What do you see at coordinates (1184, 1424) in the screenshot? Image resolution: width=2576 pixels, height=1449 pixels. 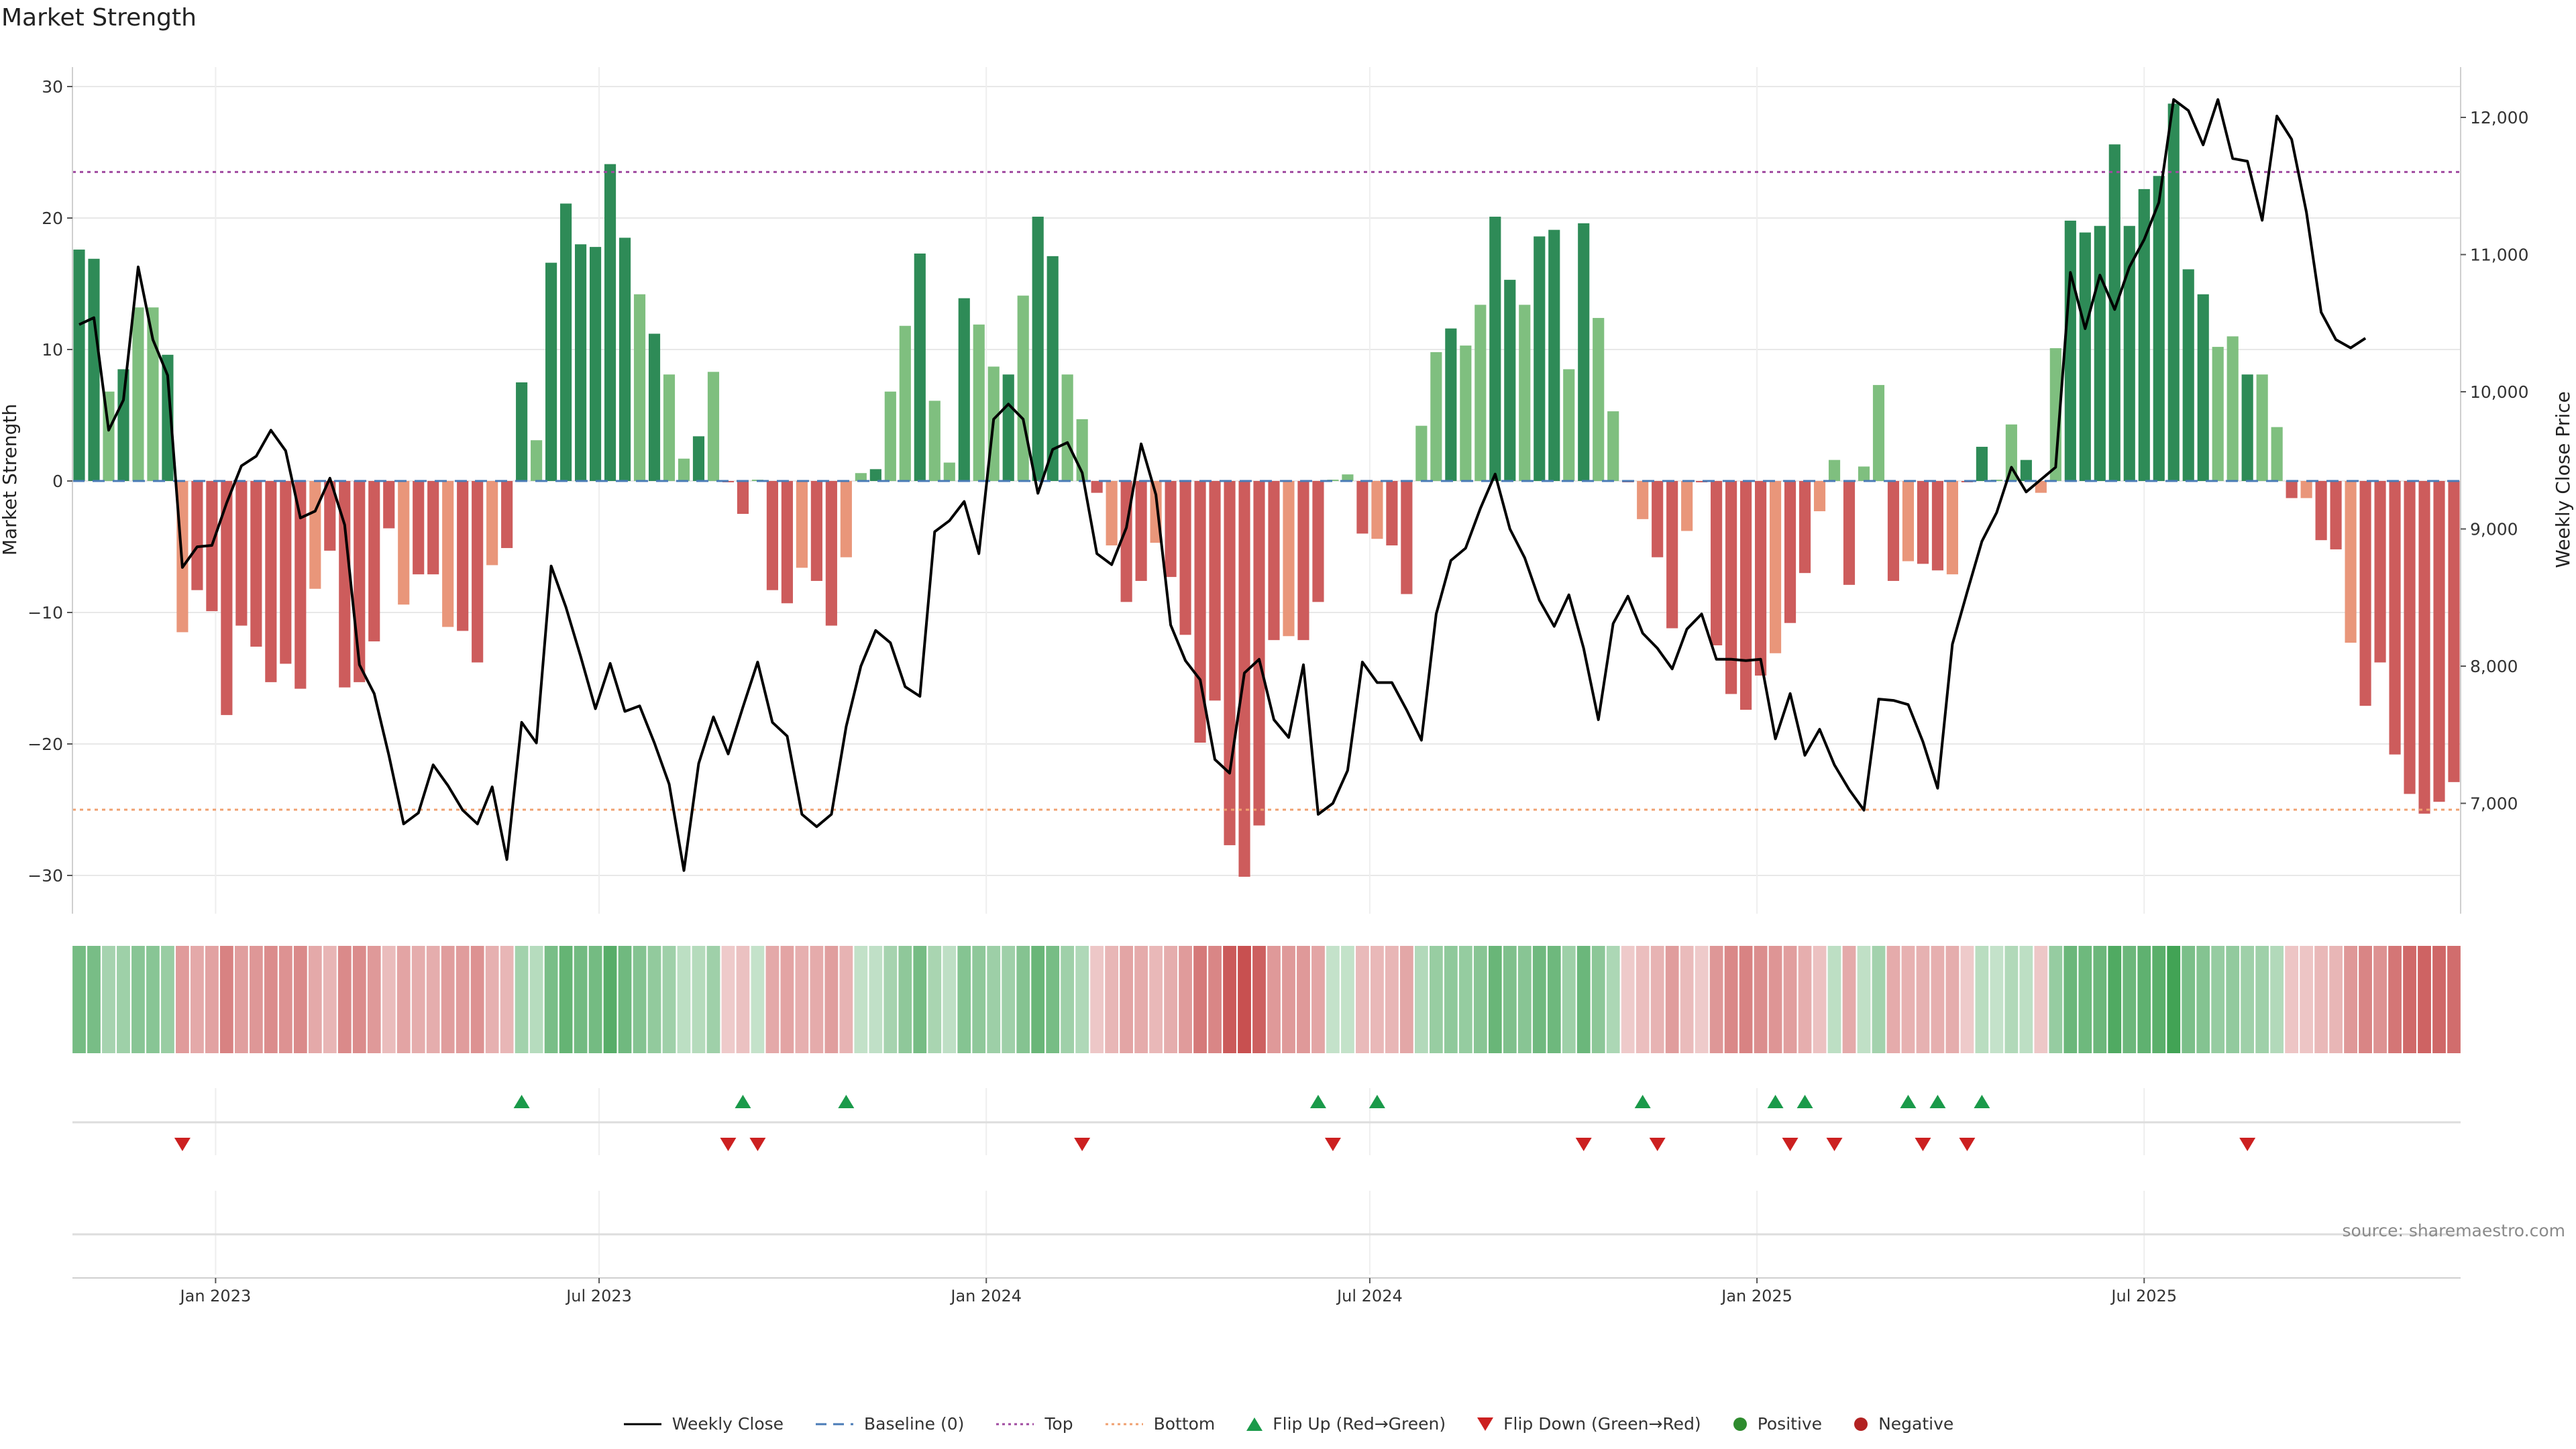 I see `legend-label: Bottom` at bounding box center [1184, 1424].